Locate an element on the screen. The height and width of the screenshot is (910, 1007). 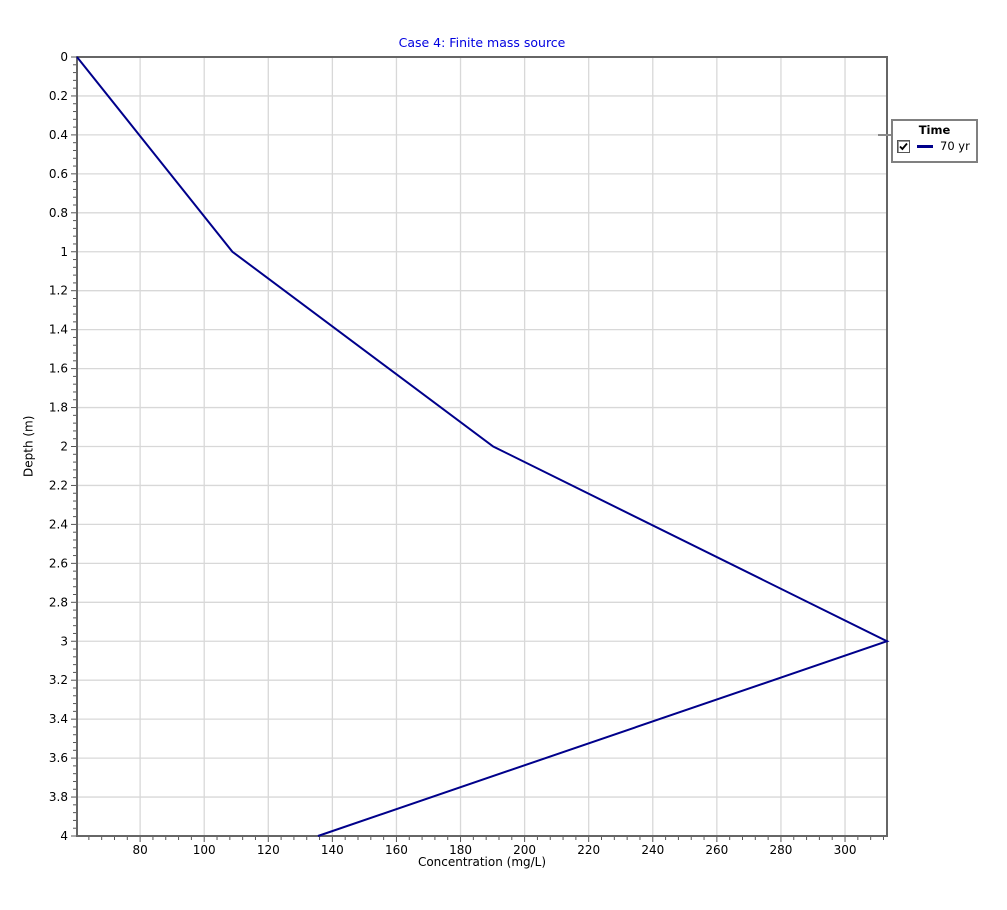
x-axis-label: Concentration (mg/L) is located at coordinates (482, 862).